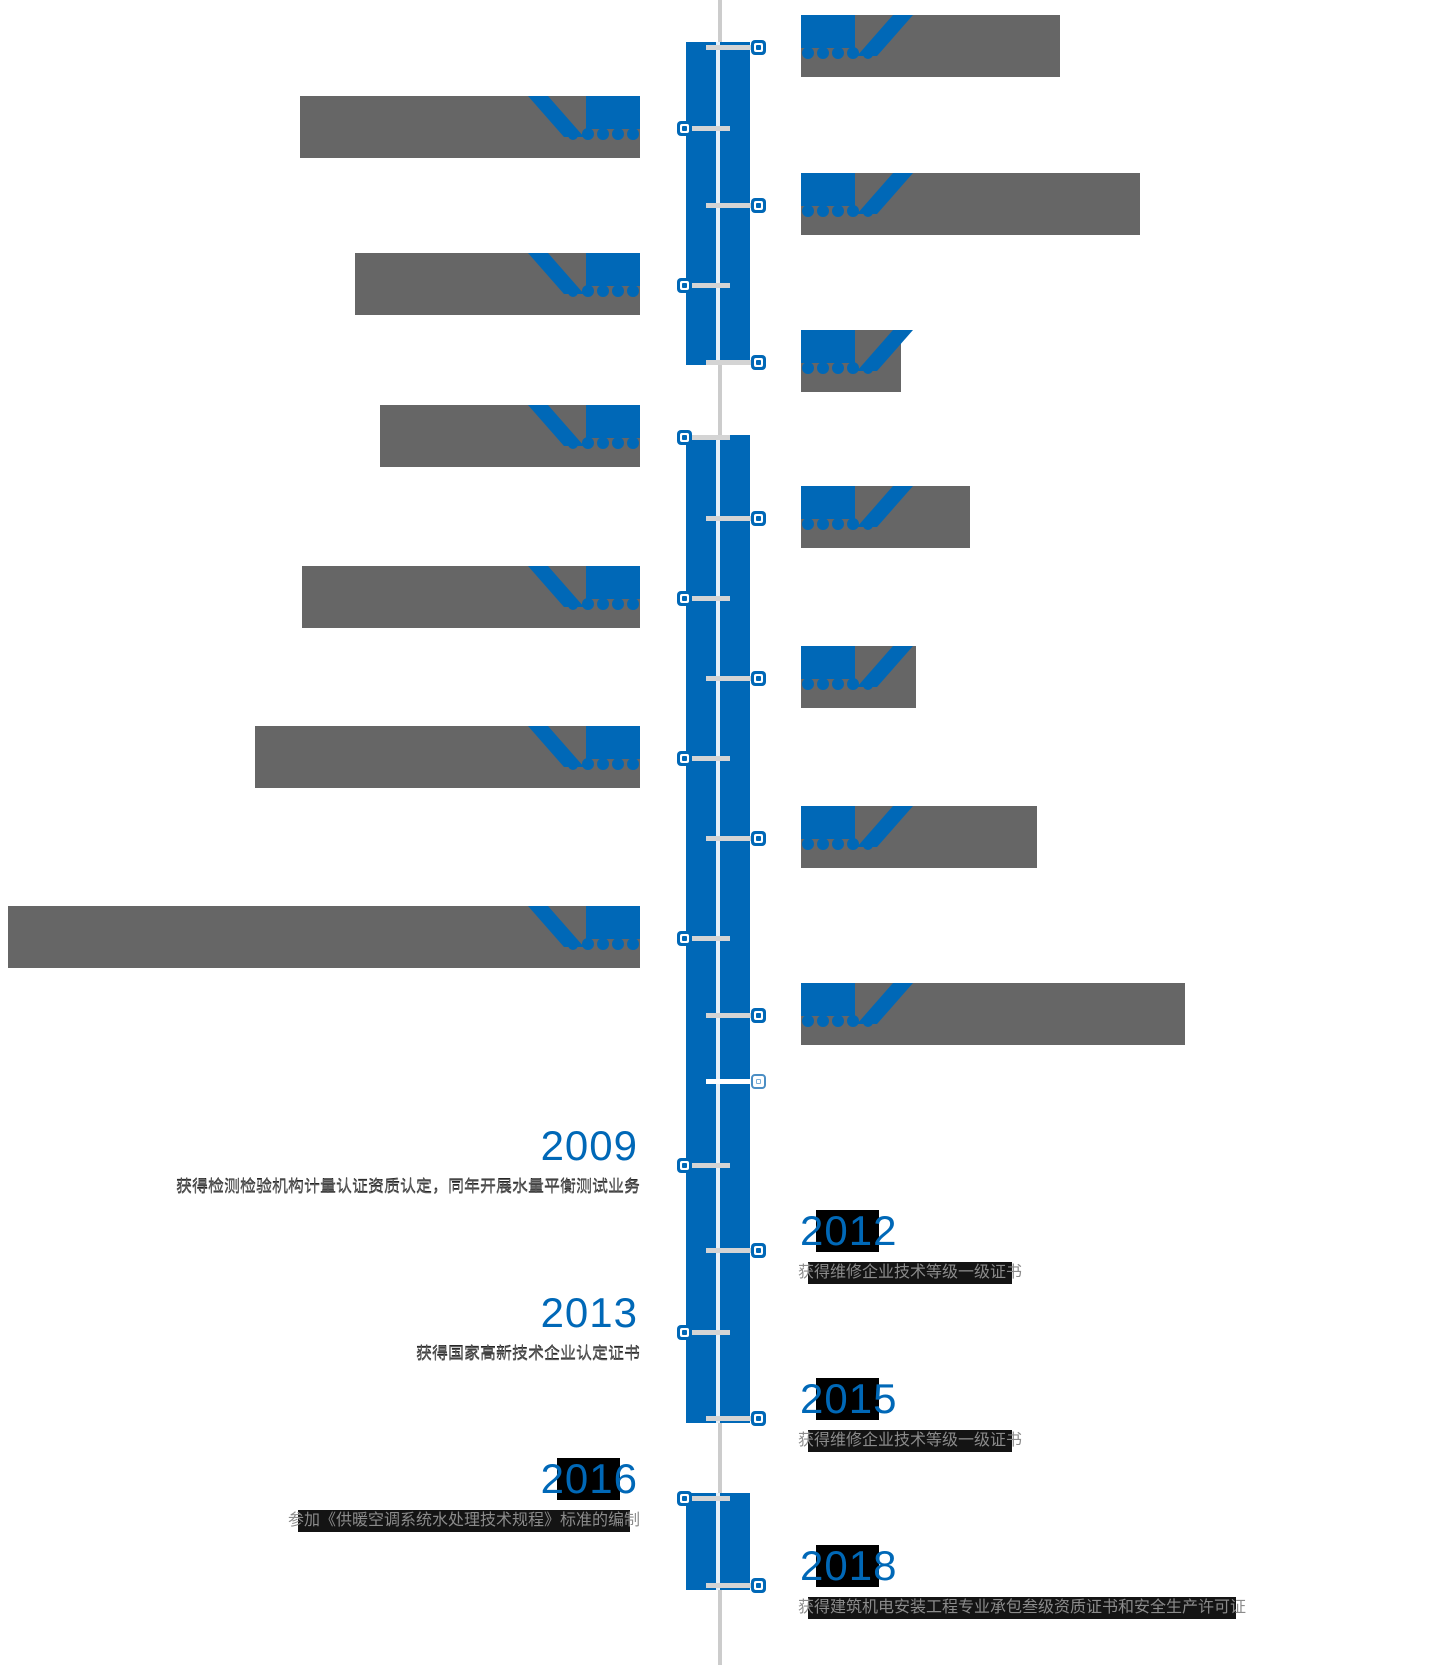 This screenshot has width=1435, height=1665. What do you see at coordinates (1008, 1399) in the screenshot?
I see `timeline-entry-year: 2015` at bounding box center [1008, 1399].